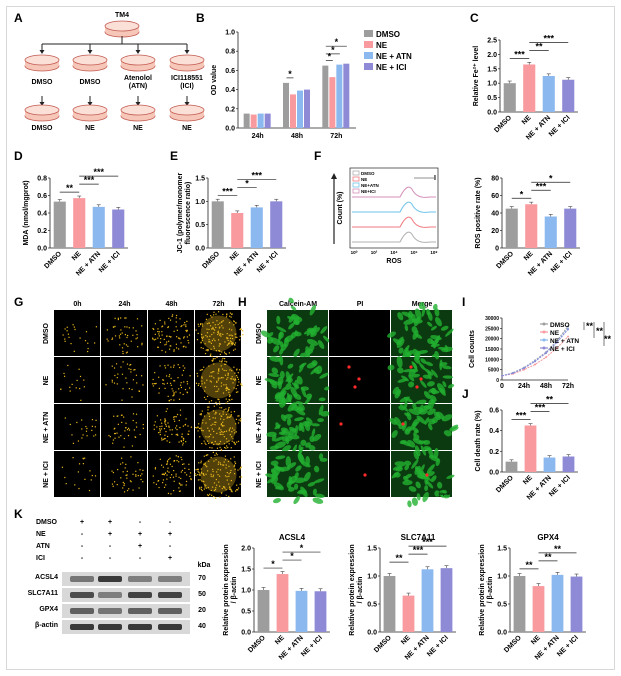 Image resolution: width=621 pixels, height=676 pixels. Describe the element at coordinates (560, 486) in the screenshot. I see `x-tick-label: NE + ICI` at that location.